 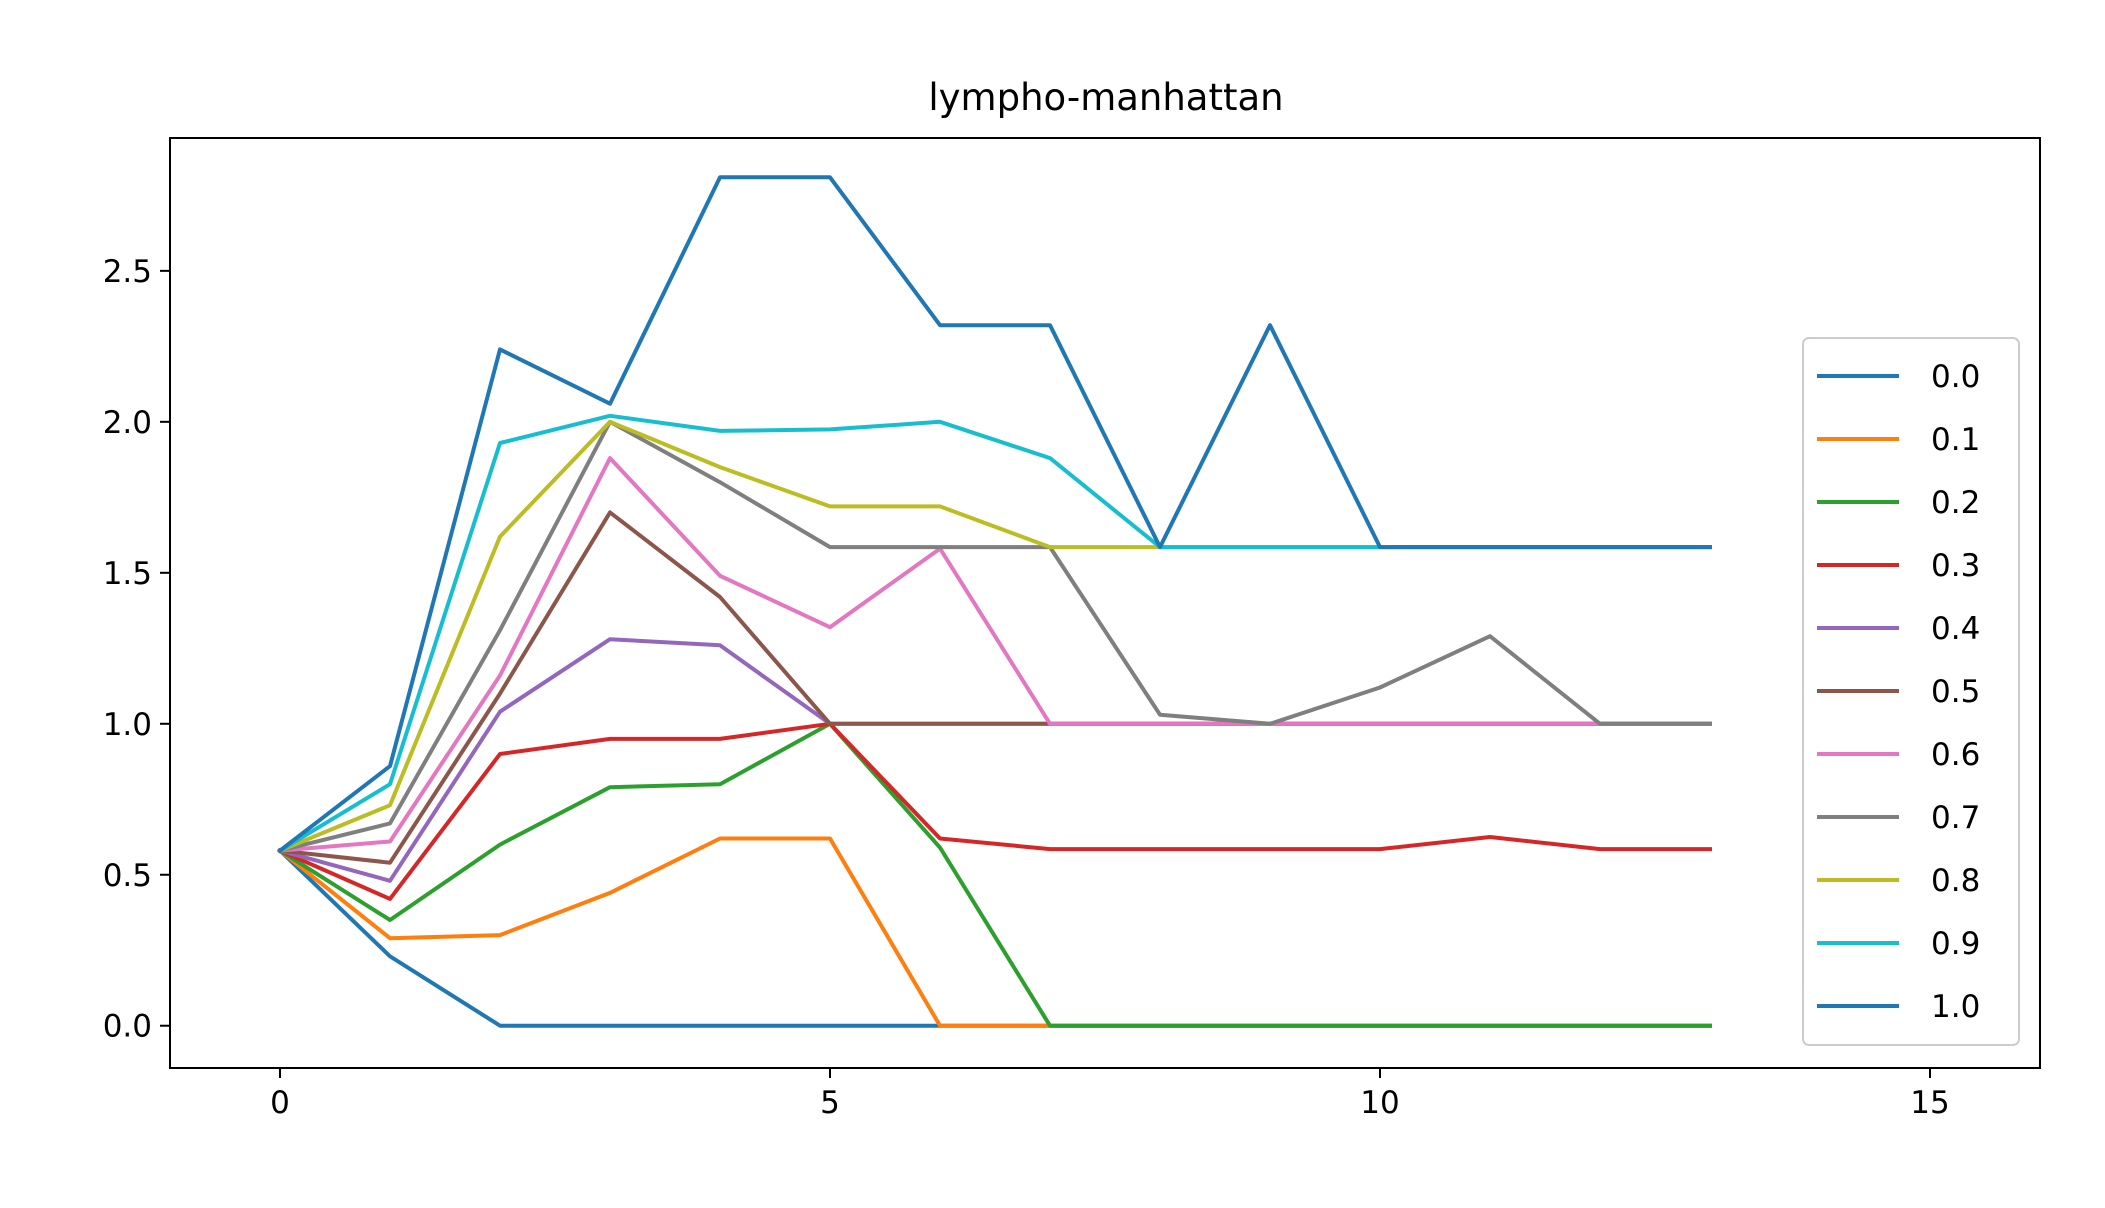 I want to click on legend-label: 0.1, so click(x=1955, y=440).